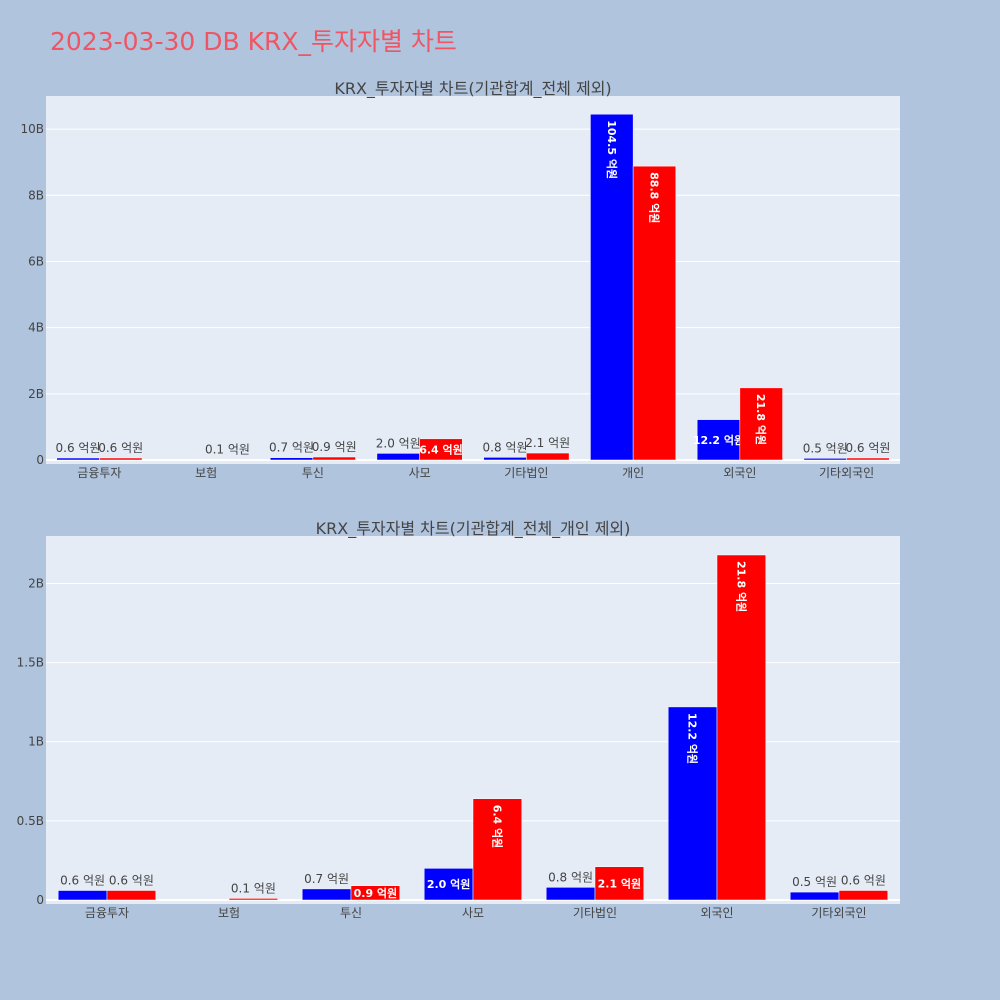 Image resolution: width=1000 pixels, height=1000 pixels. What do you see at coordinates (253, 41) in the screenshot?
I see `page-title: 2023-03-30 DB KRX_투자자별 차트` at bounding box center [253, 41].